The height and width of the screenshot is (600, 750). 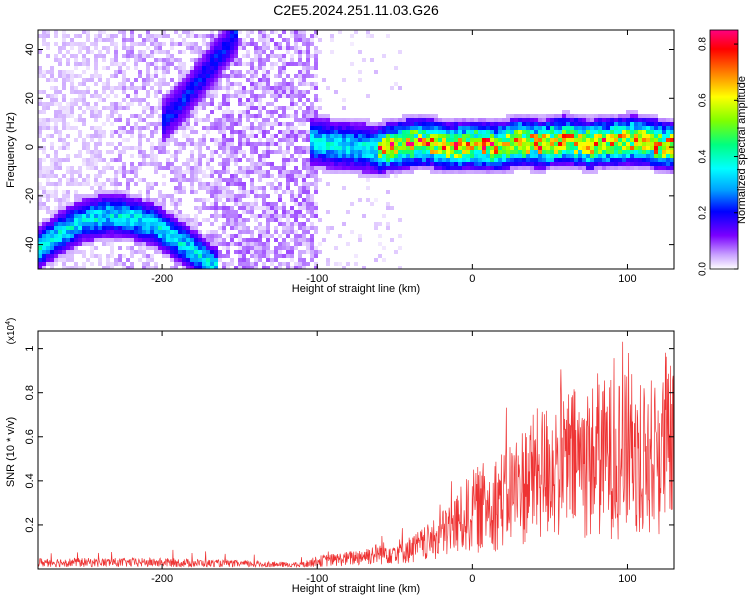 I want to click on colorbar-ticks: 0.00.20.40.60.8, so click(x=718, y=156).